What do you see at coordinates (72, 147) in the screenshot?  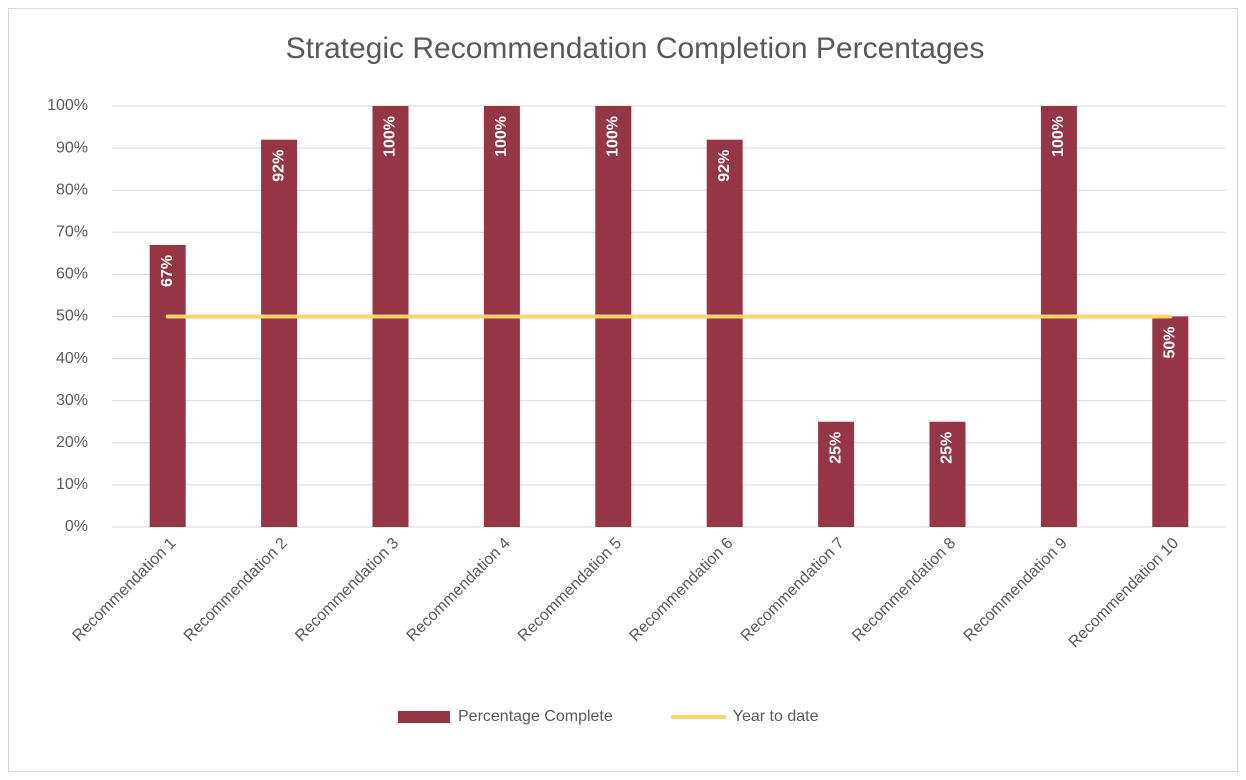 I see `y-tick-label: 90%` at bounding box center [72, 147].